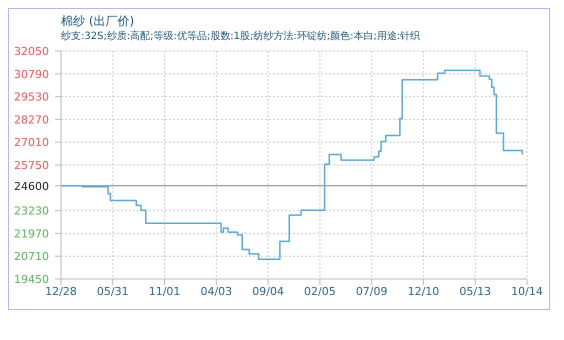  I want to click on x-tick-label: 09/04, so click(268, 291).